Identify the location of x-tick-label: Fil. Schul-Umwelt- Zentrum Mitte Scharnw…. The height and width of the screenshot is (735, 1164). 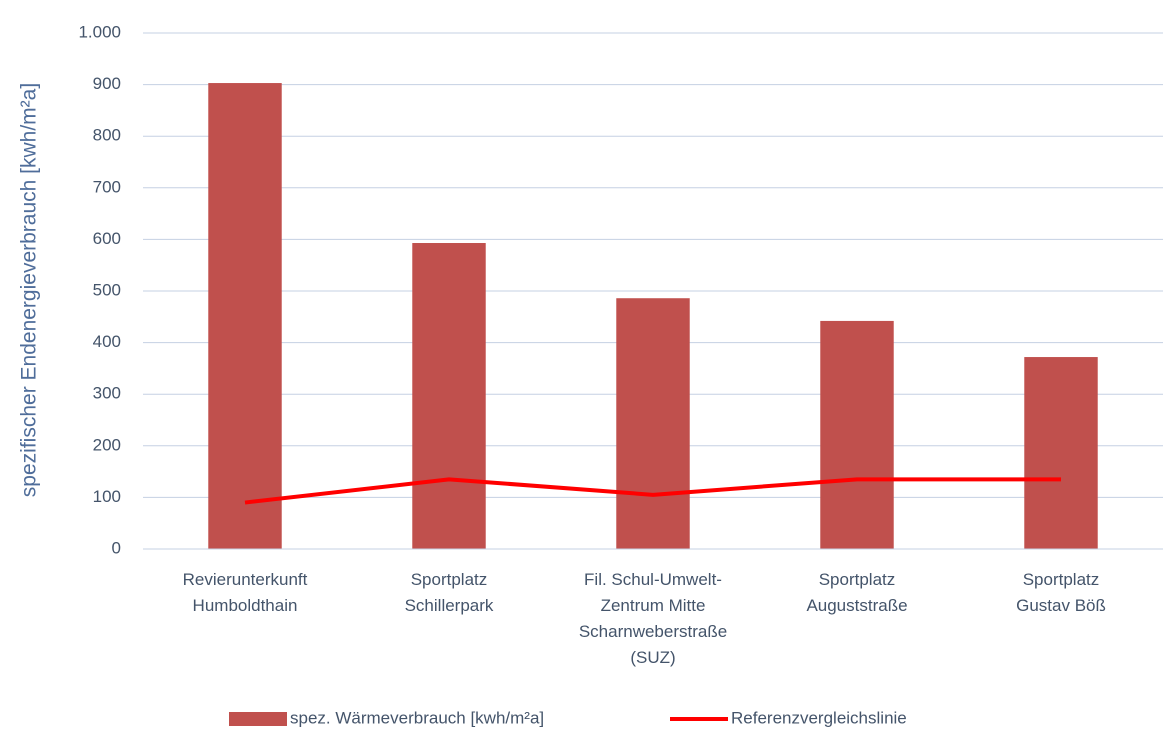
(653, 618).